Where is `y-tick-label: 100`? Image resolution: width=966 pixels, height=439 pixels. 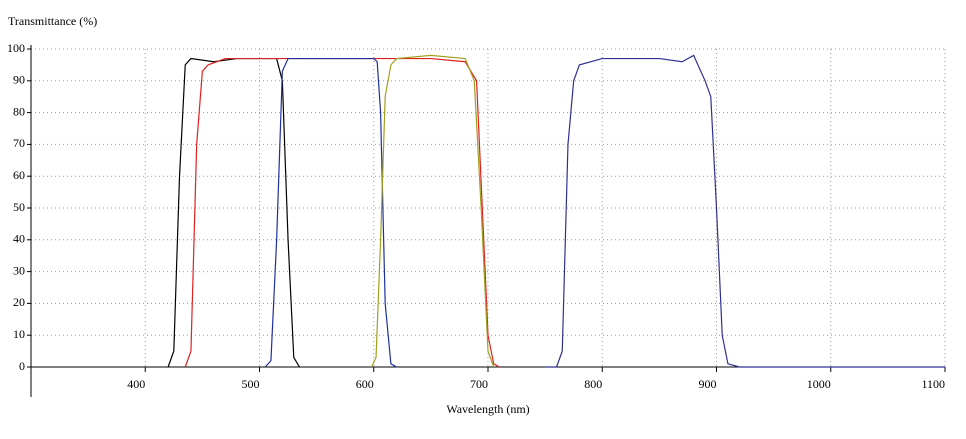
y-tick-label: 100 is located at coordinates (16, 48).